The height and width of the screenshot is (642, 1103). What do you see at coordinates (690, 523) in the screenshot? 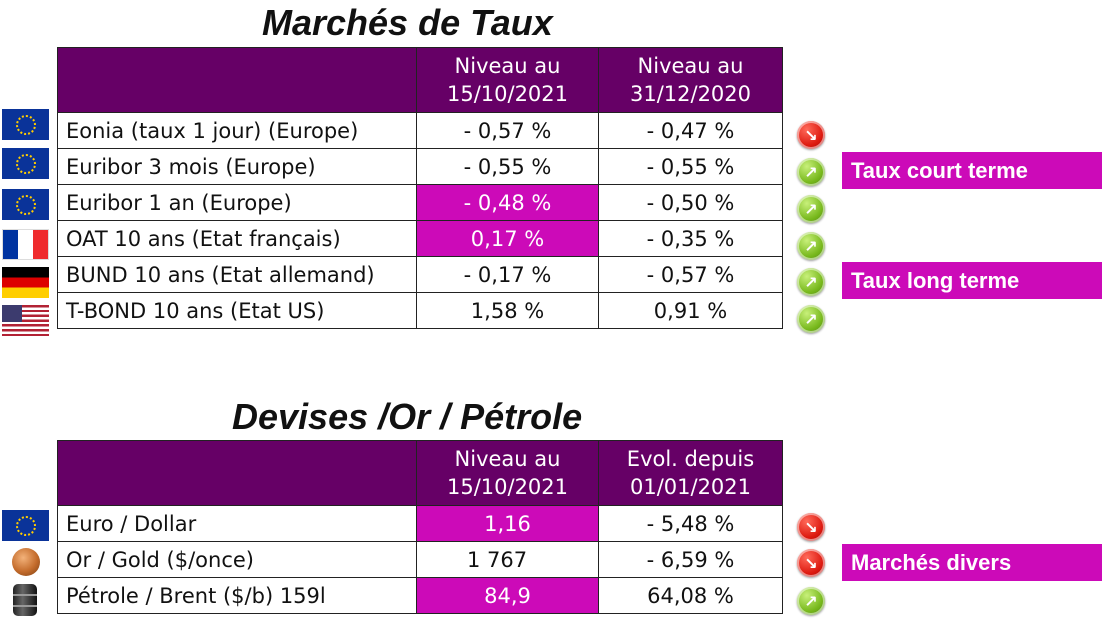
I see `row-value-change: - 5,48 %` at bounding box center [690, 523].